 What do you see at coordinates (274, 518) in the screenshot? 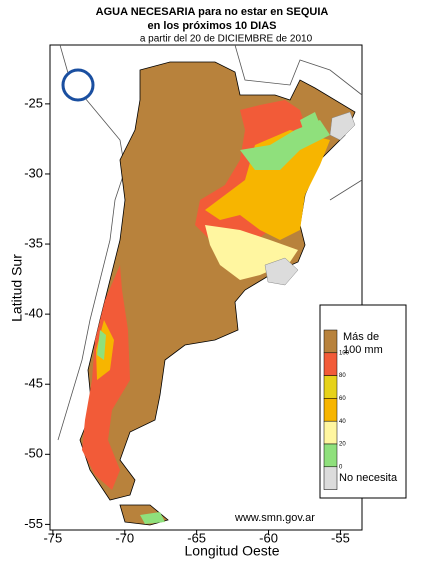
I see `source: www.smn.gov.ar` at bounding box center [274, 518].